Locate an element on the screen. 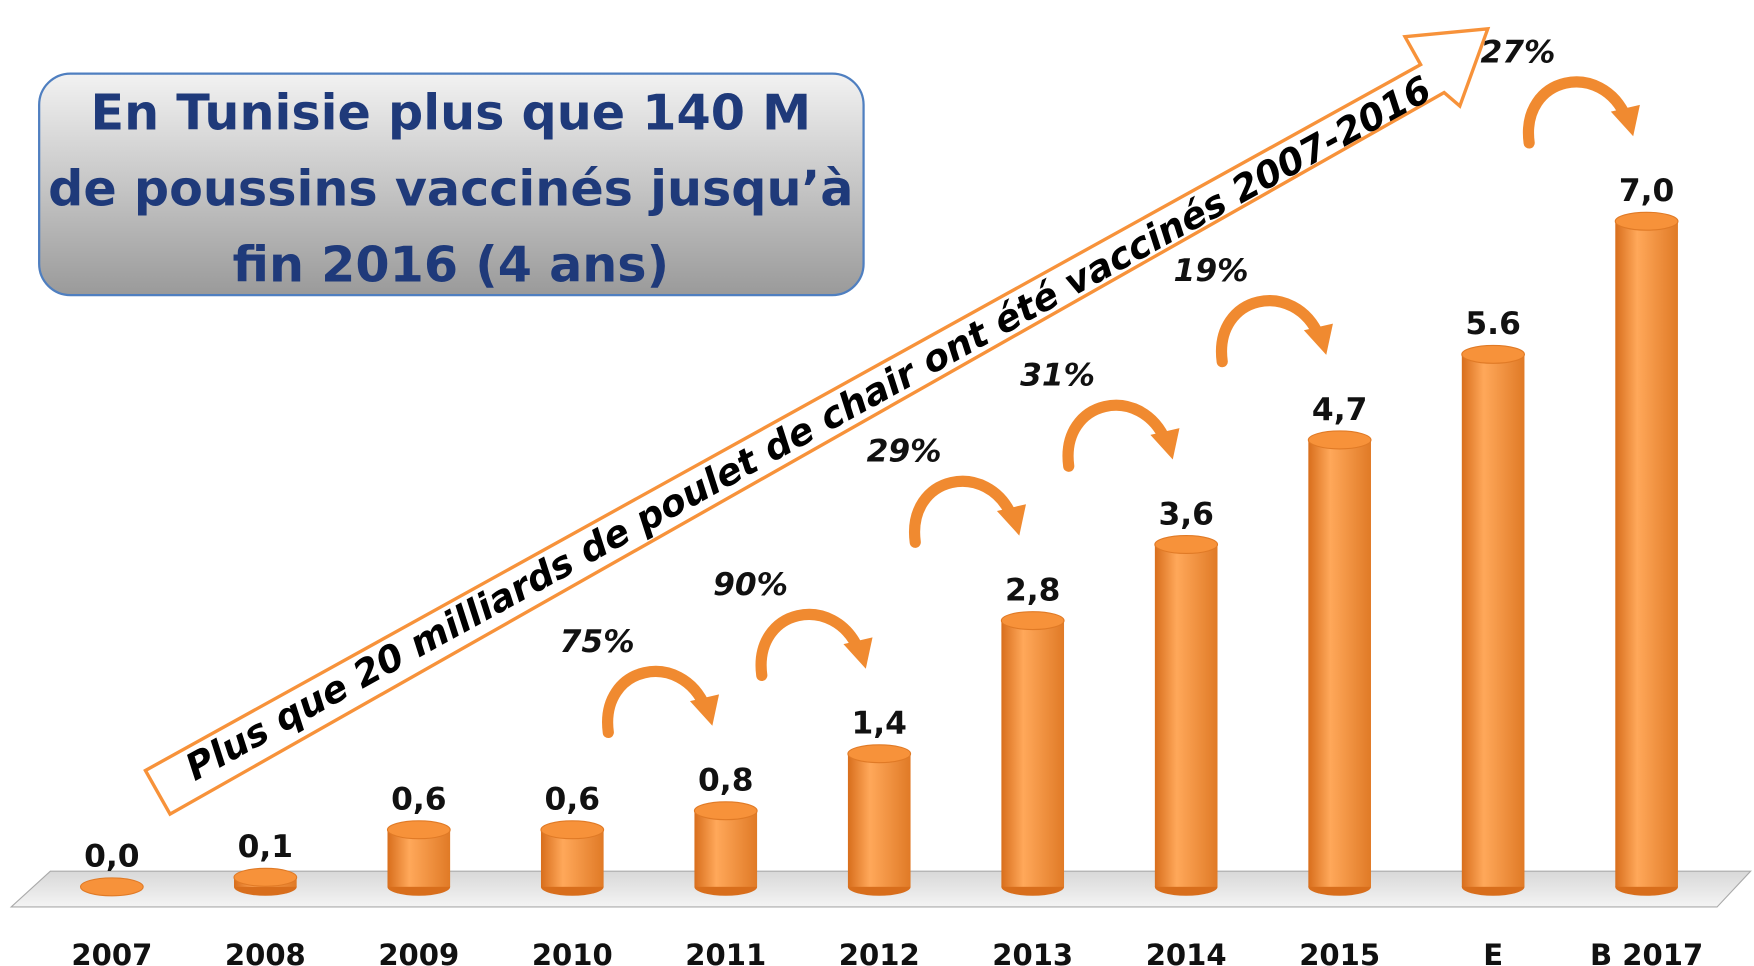 The image size is (1754, 966). growth-label: 31% is located at coordinates (1057, 376).